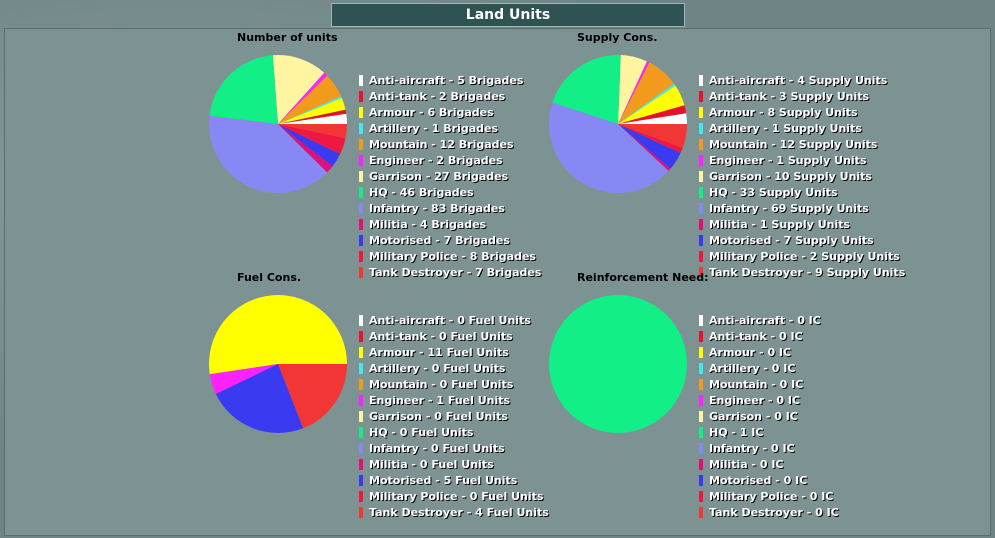 The image size is (995, 538). I want to click on legend-label: Mountain - 12 Supply Units, so click(793, 144).